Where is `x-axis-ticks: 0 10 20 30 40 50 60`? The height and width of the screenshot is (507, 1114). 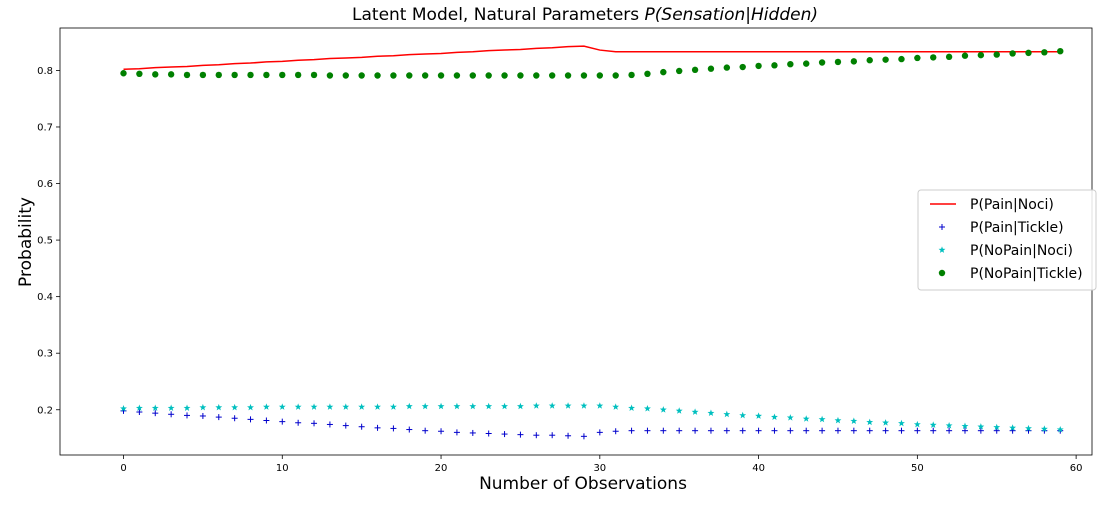
x-axis-ticks: 0 10 20 30 40 50 60 is located at coordinates (601, 464).